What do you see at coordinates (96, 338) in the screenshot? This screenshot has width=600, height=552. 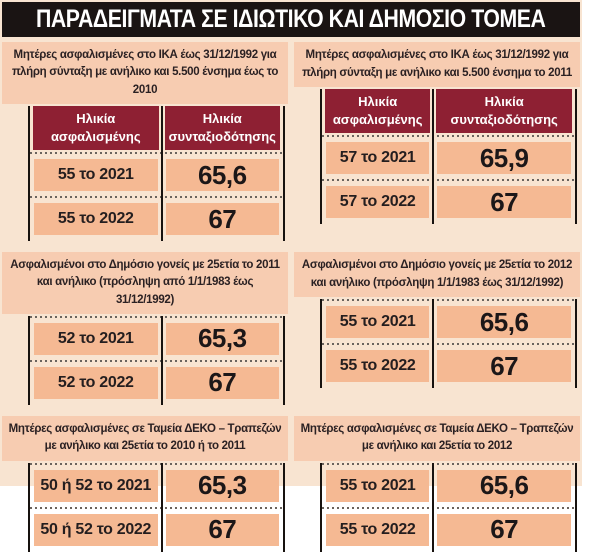 I see `age-cell: 52 το 2021` at bounding box center [96, 338].